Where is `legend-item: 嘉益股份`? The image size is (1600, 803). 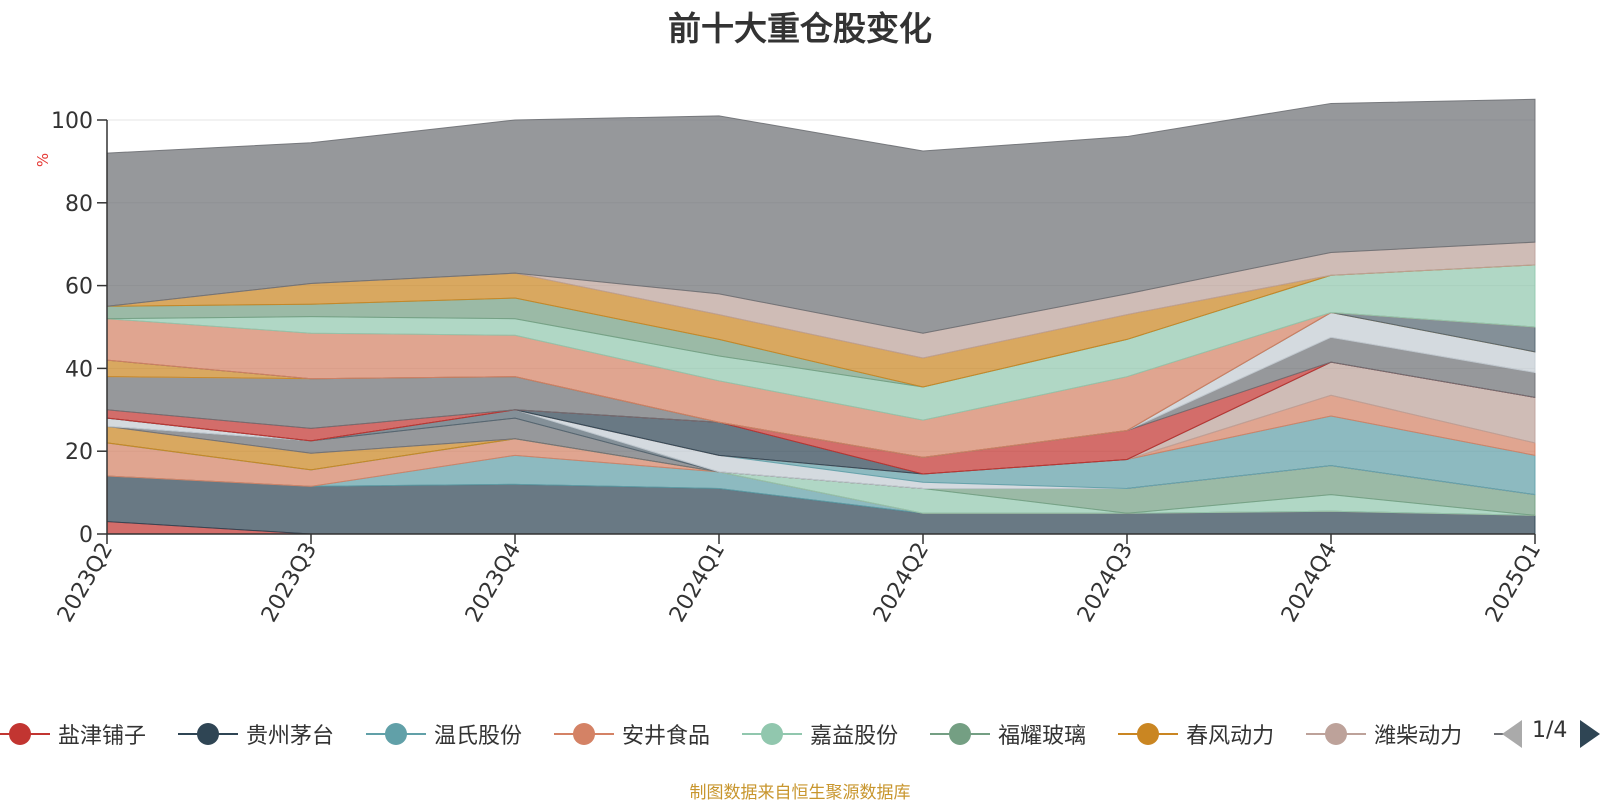 legend-item: 嘉益股份 is located at coordinates (834, 734).